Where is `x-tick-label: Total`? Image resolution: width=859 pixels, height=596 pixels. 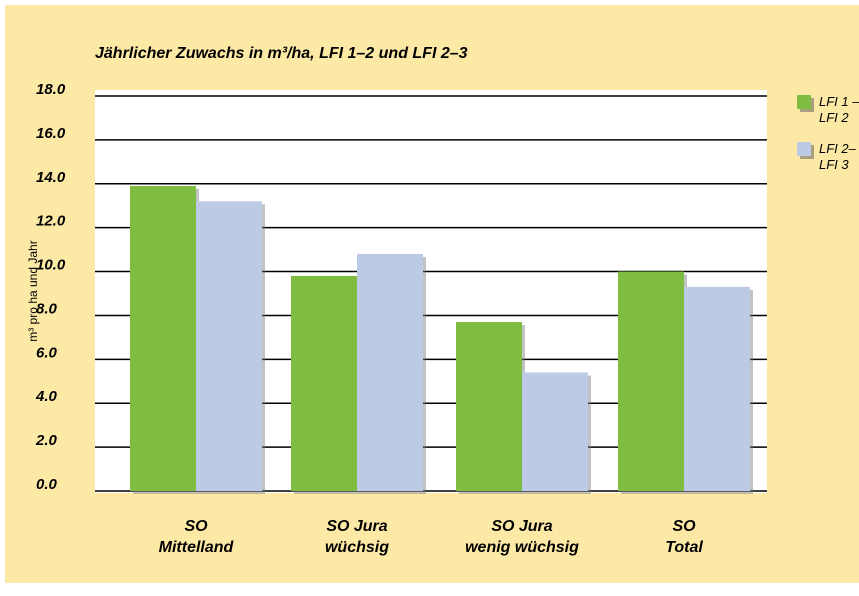 x-tick-label: Total is located at coordinates (684, 547).